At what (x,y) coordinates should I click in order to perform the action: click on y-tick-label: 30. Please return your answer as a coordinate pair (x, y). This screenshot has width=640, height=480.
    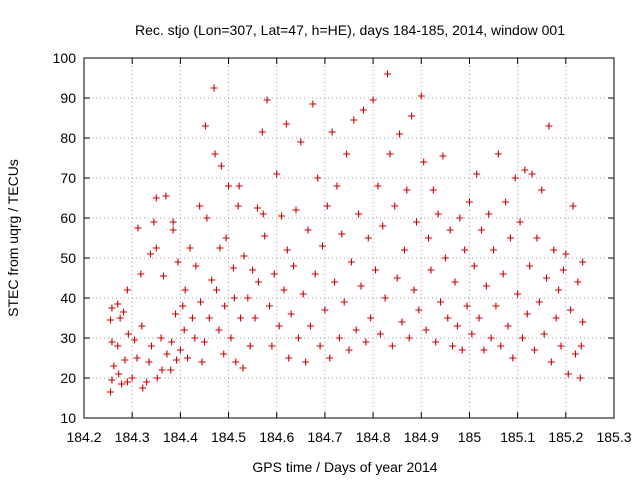
    Looking at the image, I should click on (68, 338).